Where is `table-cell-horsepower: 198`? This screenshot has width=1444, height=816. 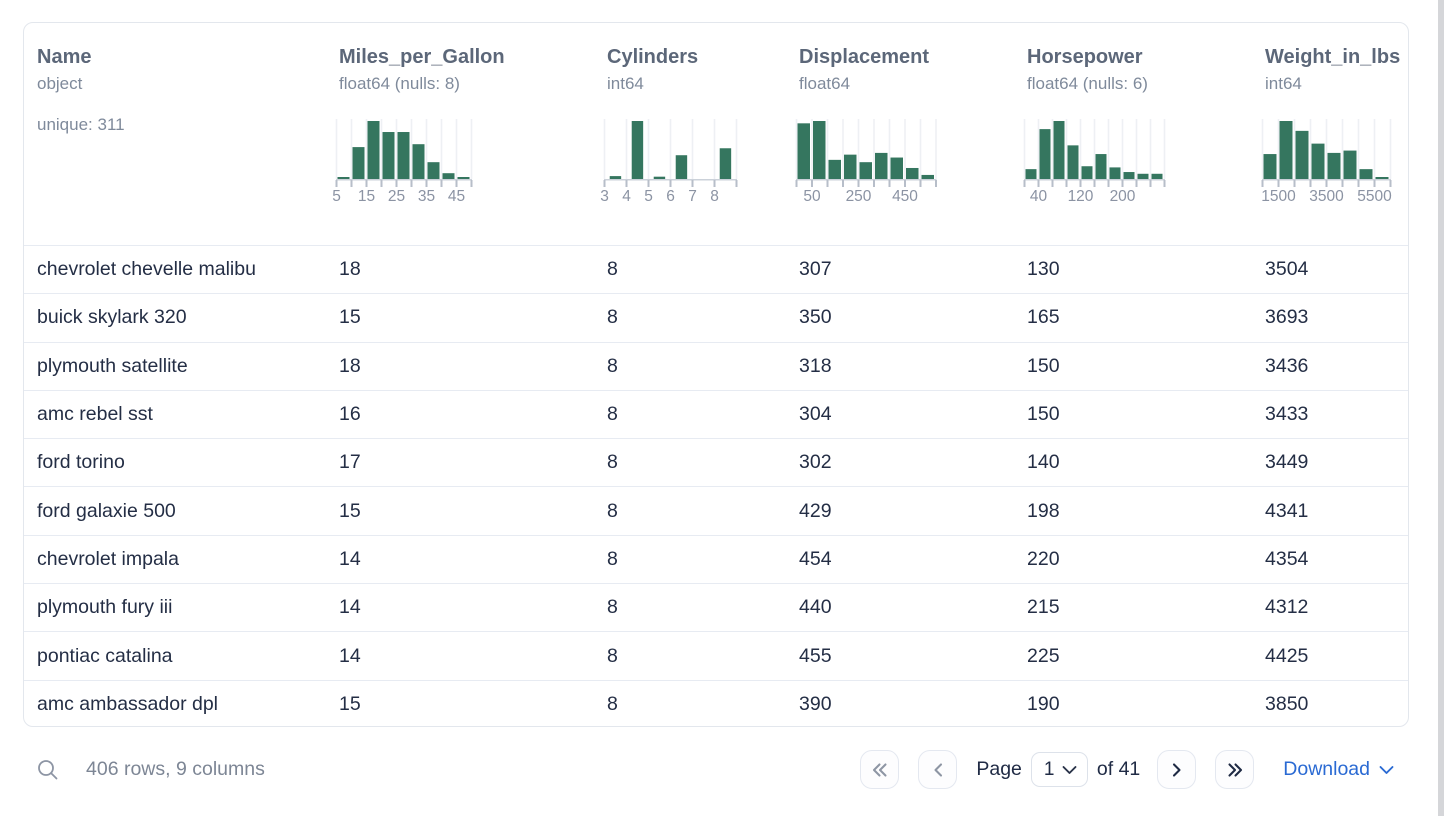 table-cell-horsepower: 198 is located at coordinates (1043, 510).